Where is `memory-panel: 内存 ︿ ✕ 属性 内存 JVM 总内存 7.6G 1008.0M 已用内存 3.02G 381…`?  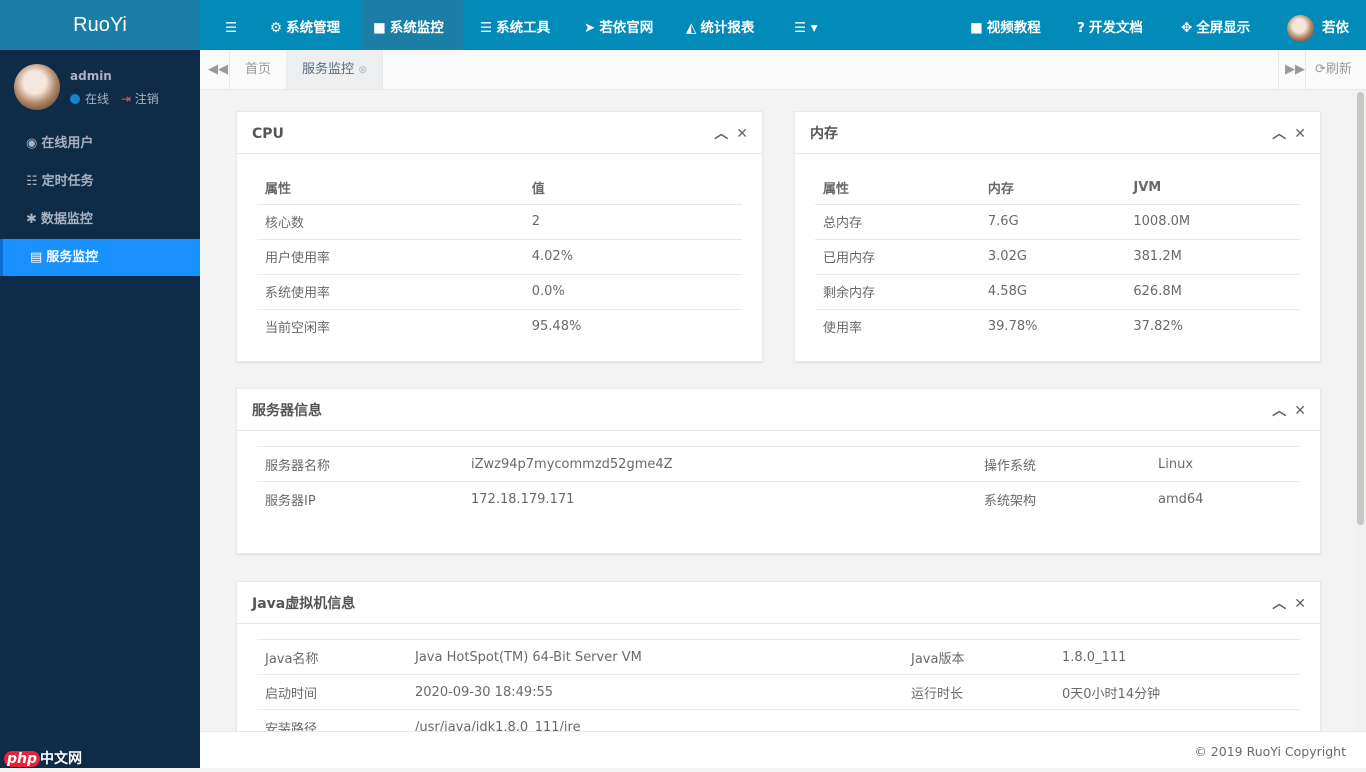
memory-panel: 内存 ︿ ✕ 属性 内存 JVM 总内存 7.6G 1008.0M 已用内存 3.02G 381… is located at coordinates (1057, 236).